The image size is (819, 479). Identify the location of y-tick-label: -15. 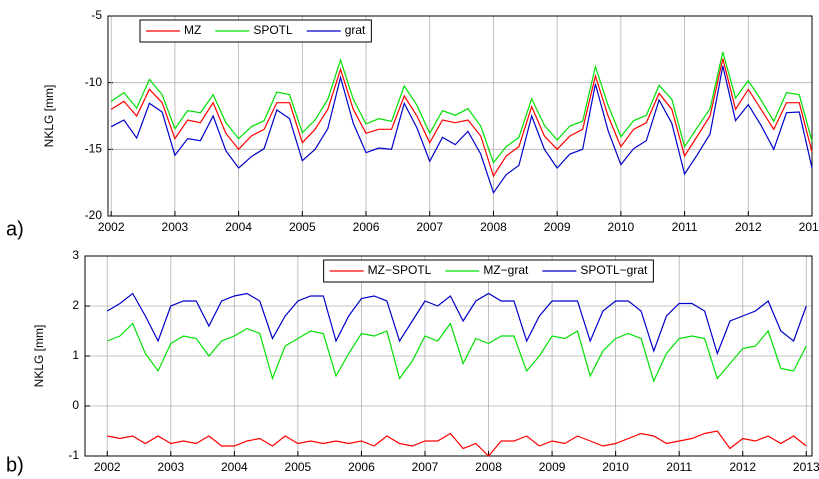
(94, 149).